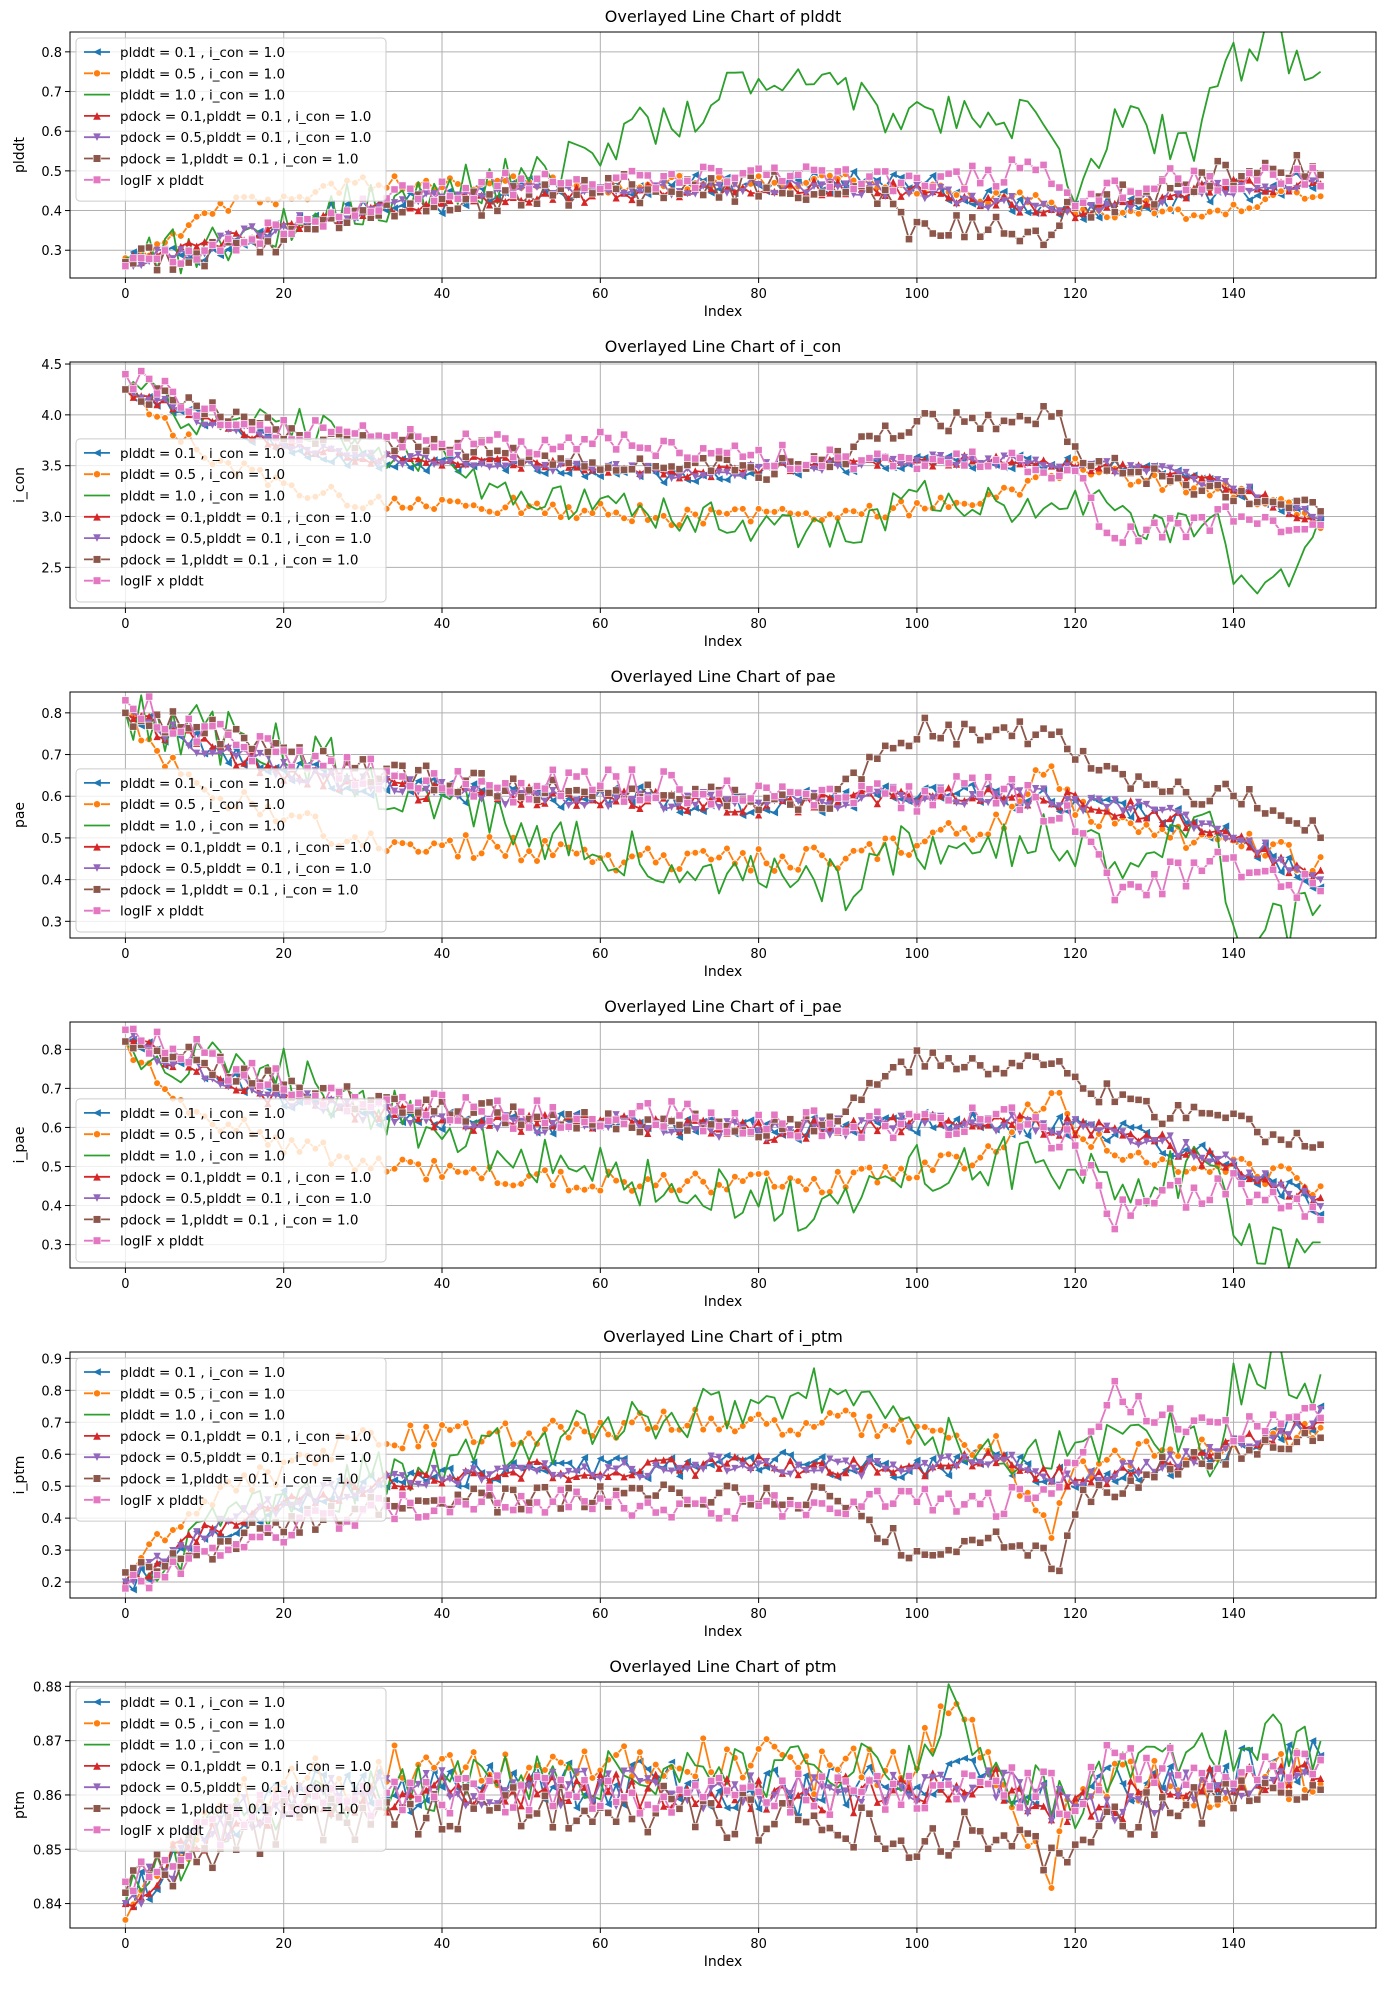  I want to click on x-tick-label: 60, so click(600, 1284).